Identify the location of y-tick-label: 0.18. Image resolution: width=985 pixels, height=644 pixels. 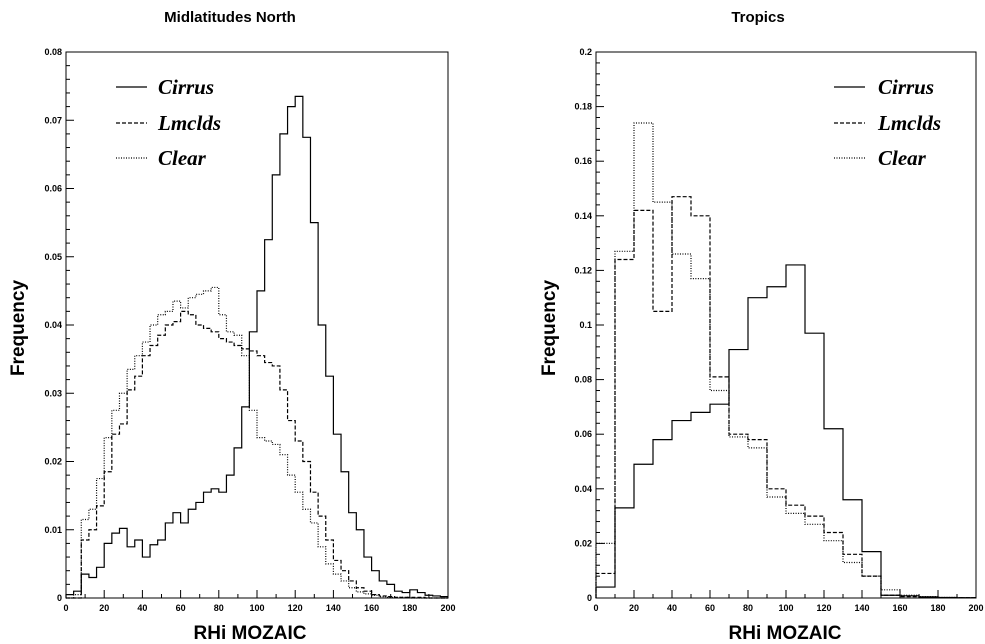
(583, 107).